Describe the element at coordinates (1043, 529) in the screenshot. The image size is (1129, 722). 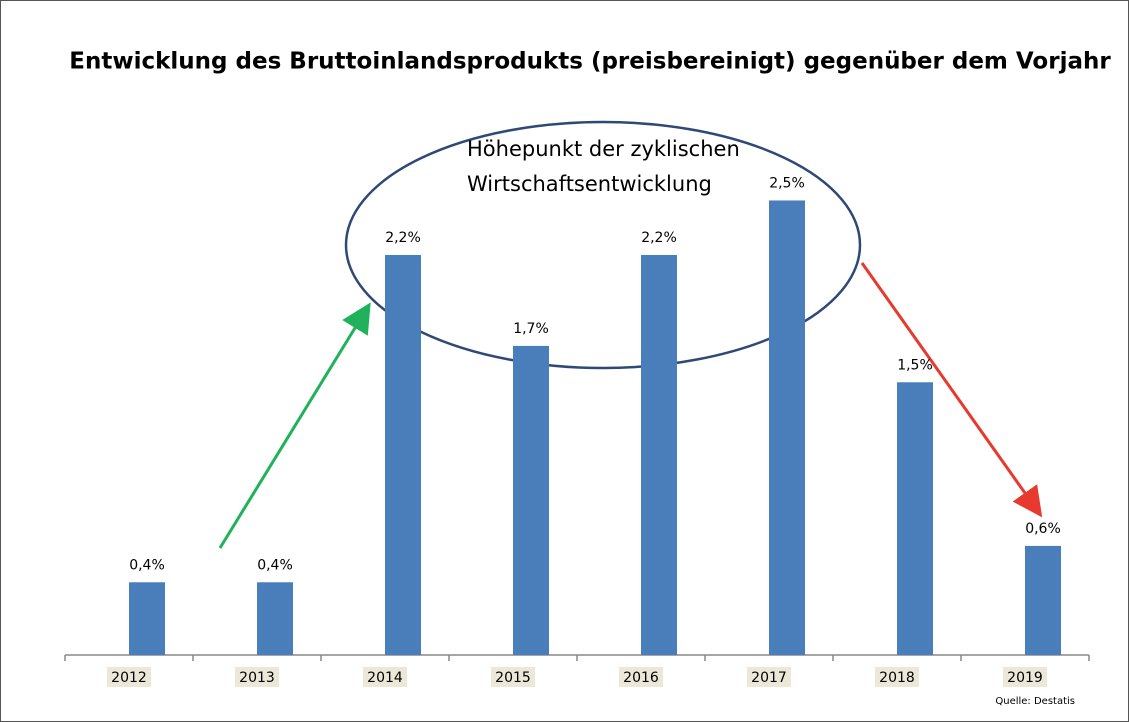
I see `value-label: 0,6%` at that location.